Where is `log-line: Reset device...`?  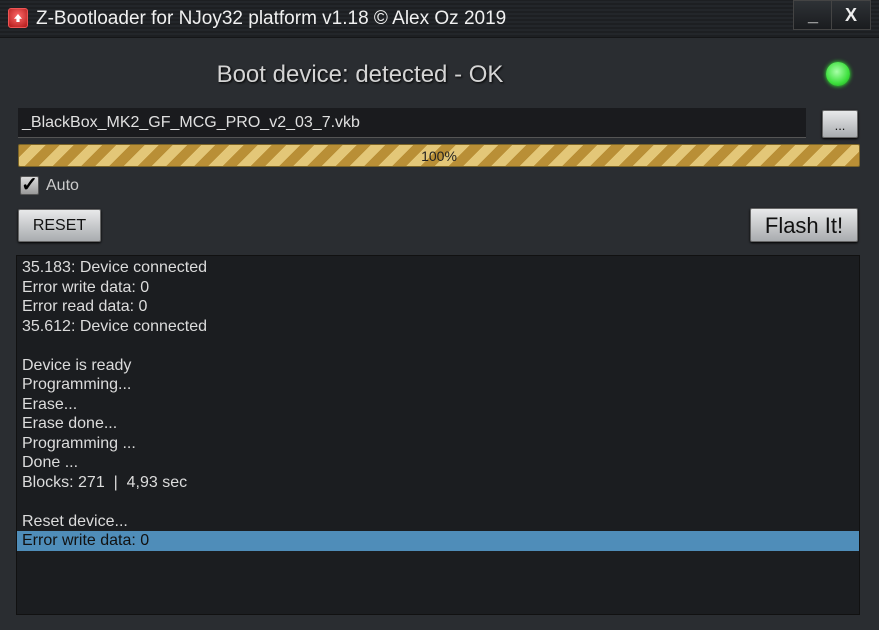
log-line: Reset device... is located at coordinates (75, 521).